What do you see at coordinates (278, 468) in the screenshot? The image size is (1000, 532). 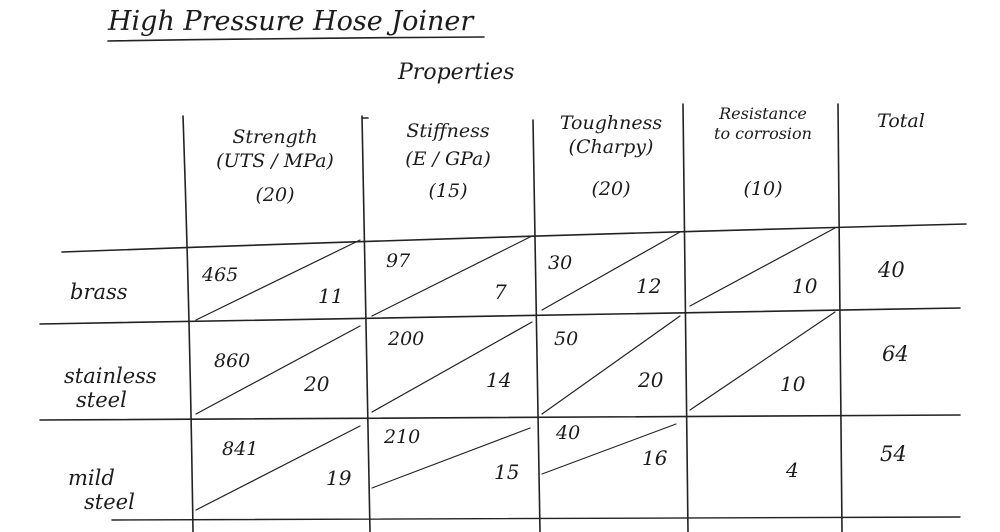 I see `slash-r3-c1` at bounding box center [278, 468].